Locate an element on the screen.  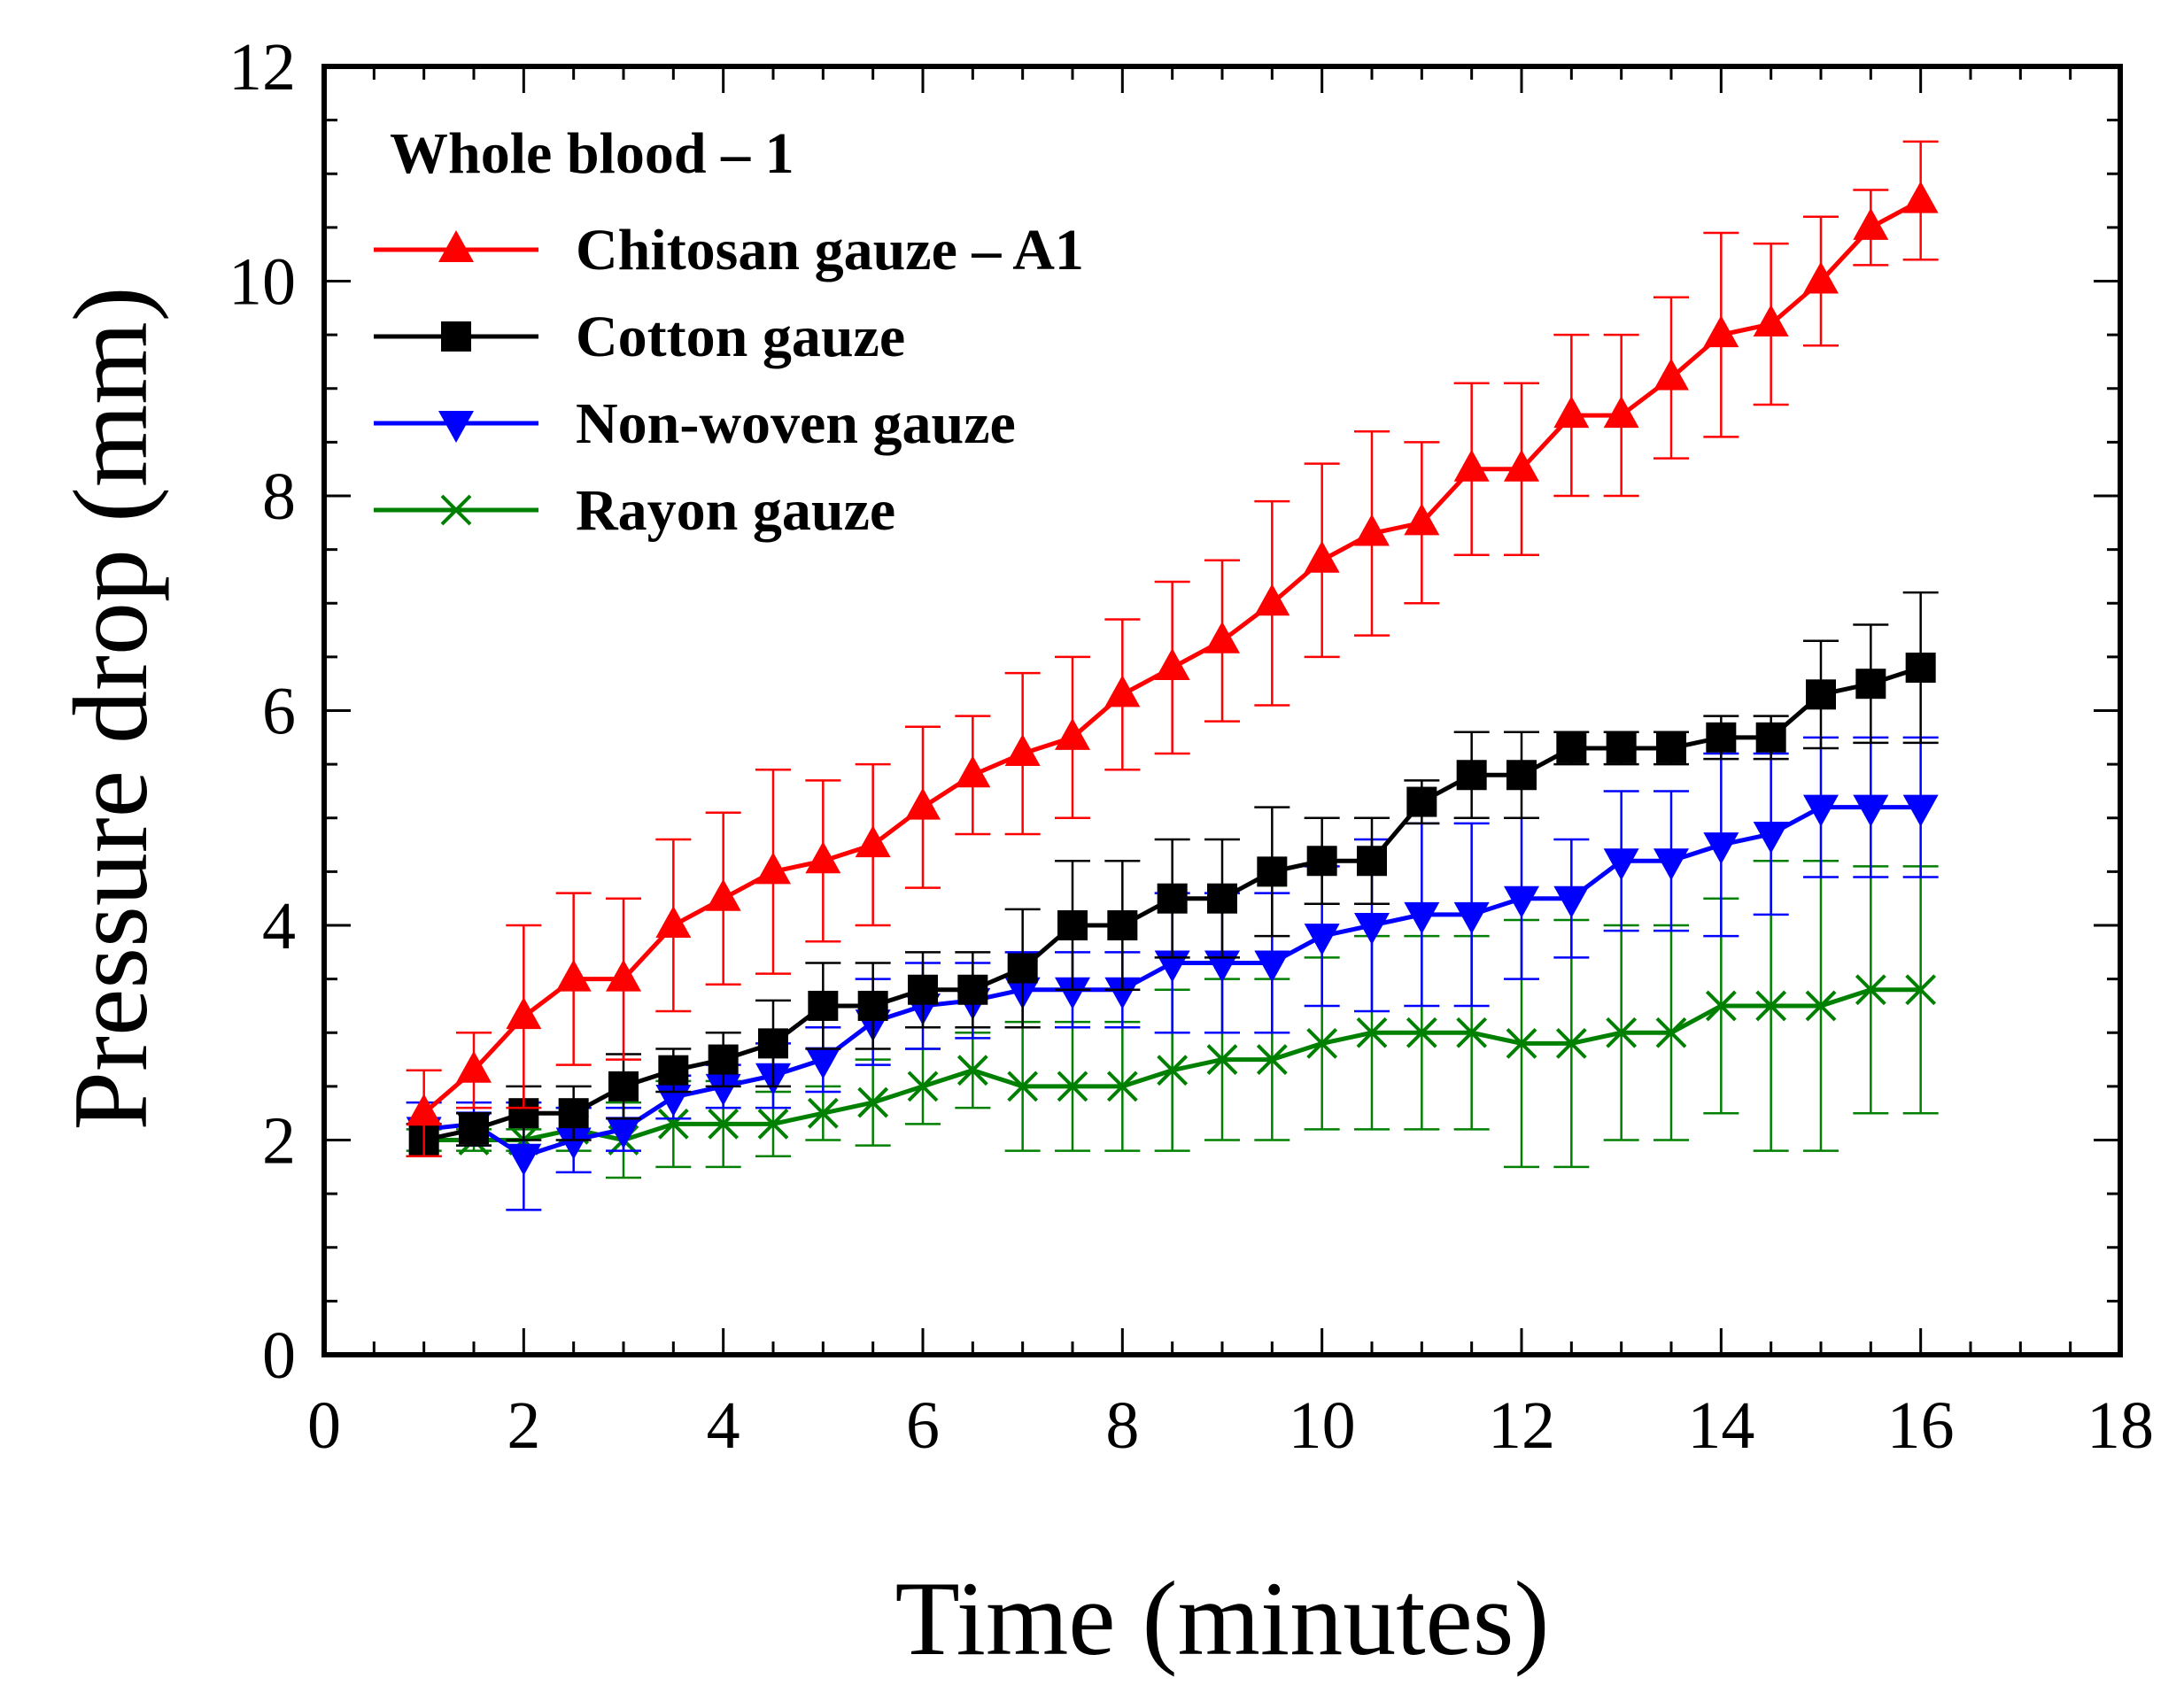
x-tick-label: 16 is located at coordinates (1921, 1425).